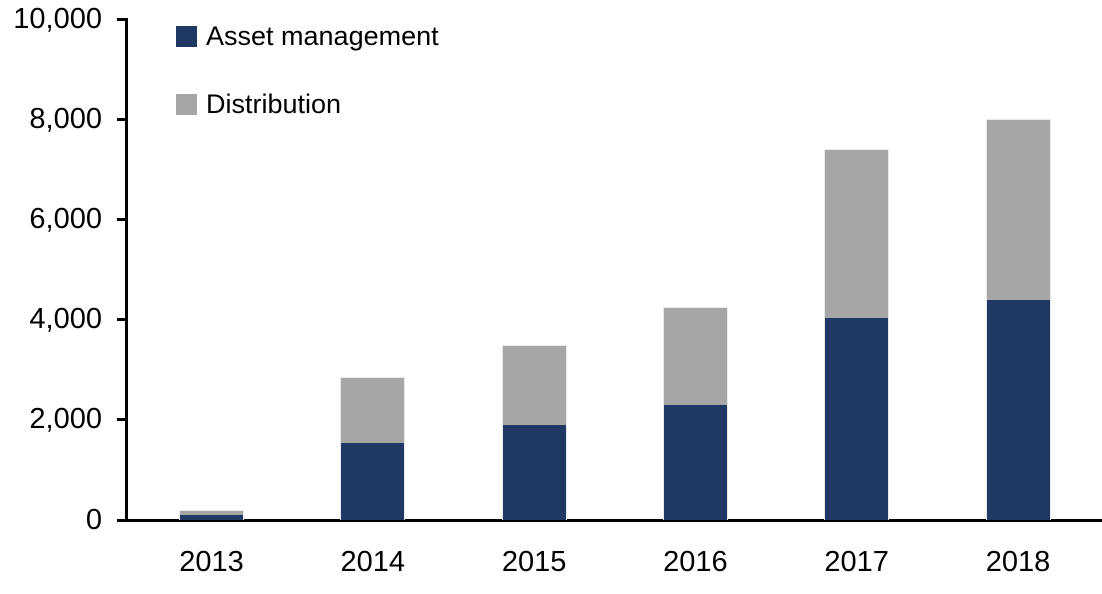  What do you see at coordinates (65, 218) in the screenshot?
I see `y-axis-tick-label: 6,000` at bounding box center [65, 218].